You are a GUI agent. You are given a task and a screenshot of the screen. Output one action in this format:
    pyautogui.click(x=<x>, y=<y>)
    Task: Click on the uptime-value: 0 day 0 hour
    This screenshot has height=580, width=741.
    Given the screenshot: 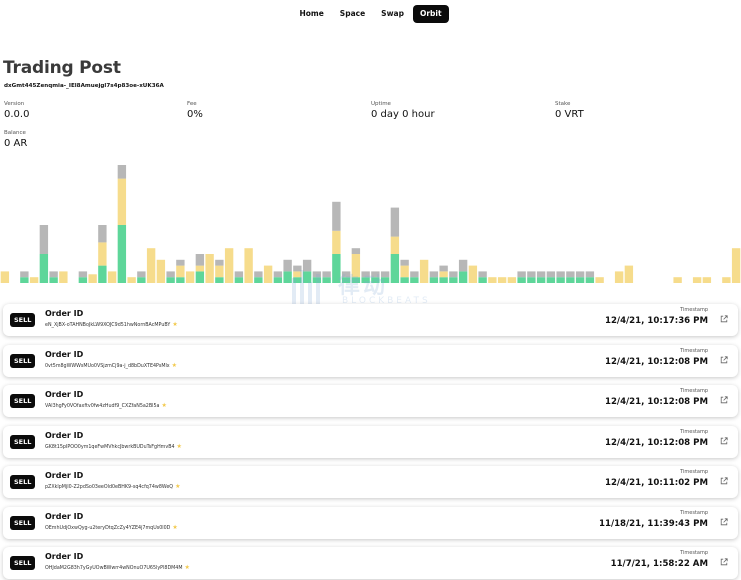 What is the action you would take?
    pyautogui.click(x=403, y=114)
    